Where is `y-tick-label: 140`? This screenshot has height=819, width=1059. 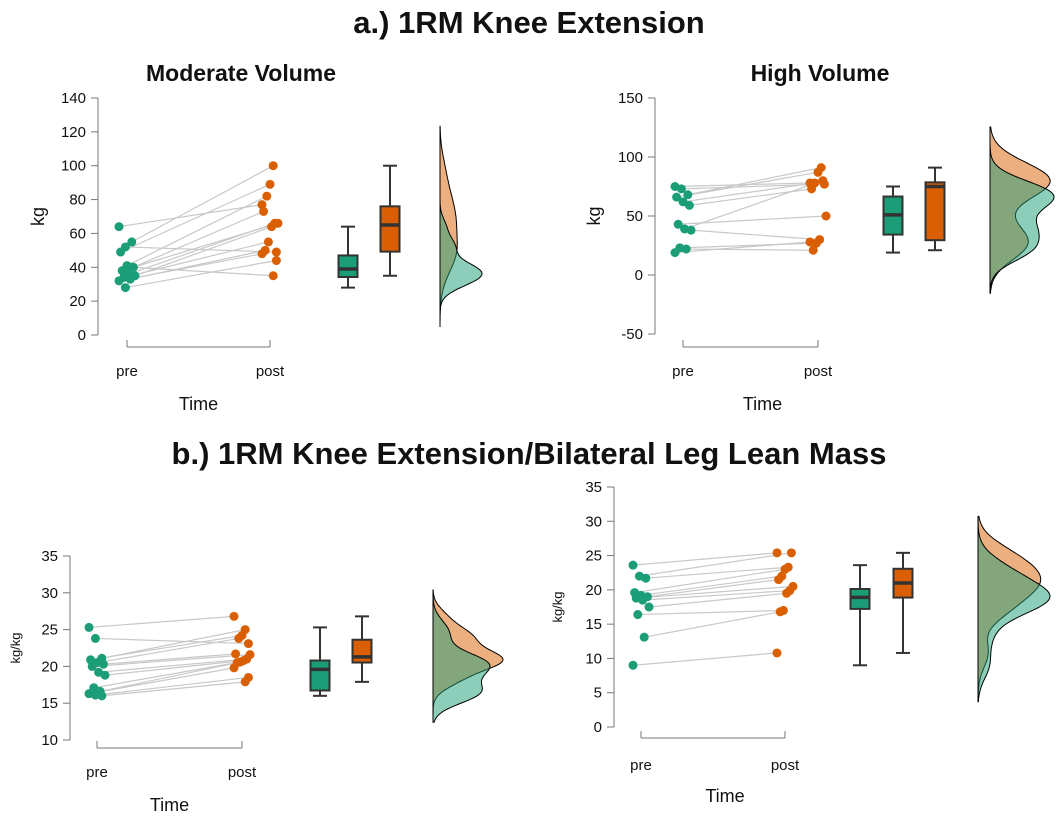 y-tick-label: 140 is located at coordinates (73, 98).